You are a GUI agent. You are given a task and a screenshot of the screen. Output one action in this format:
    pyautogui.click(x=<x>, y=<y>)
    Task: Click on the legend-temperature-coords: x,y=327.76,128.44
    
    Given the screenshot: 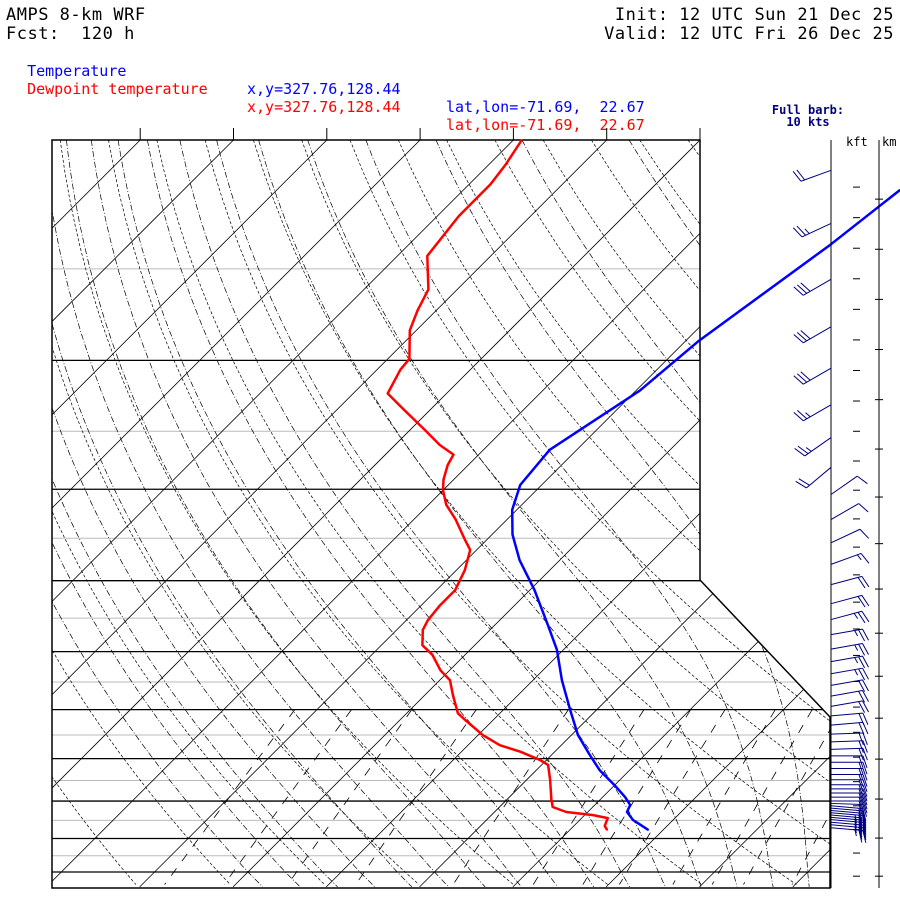 What is the action you would take?
    pyautogui.click(x=324, y=89)
    